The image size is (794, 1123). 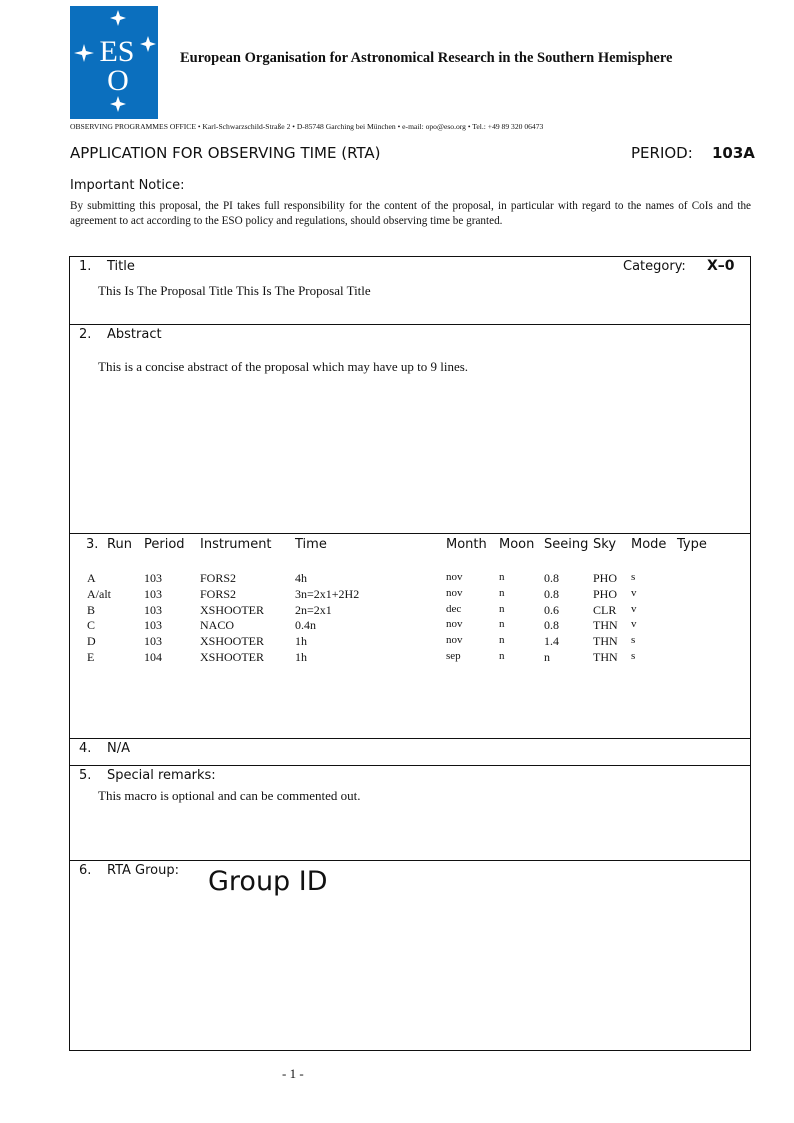 I want to click on column-header-type: Type, so click(x=692, y=544).